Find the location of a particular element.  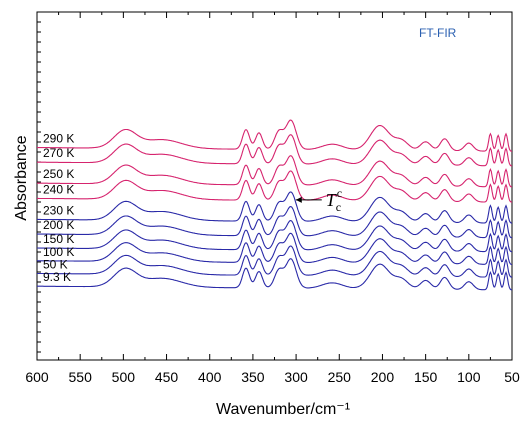

series-label: 230 K is located at coordinates (58, 210).